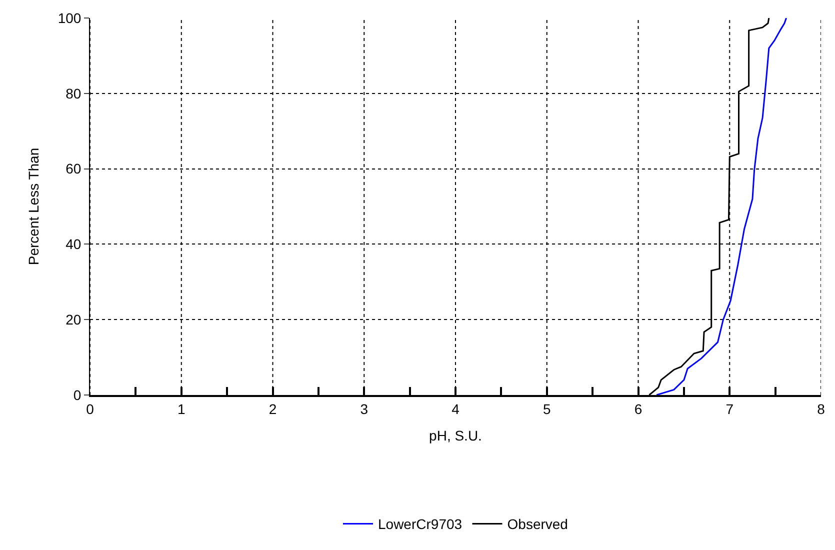 This screenshot has height=550, width=835. Describe the element at coordinates (33, 207) in the screenshot. I see `y-axis-title: Percent Less Than` at that location.